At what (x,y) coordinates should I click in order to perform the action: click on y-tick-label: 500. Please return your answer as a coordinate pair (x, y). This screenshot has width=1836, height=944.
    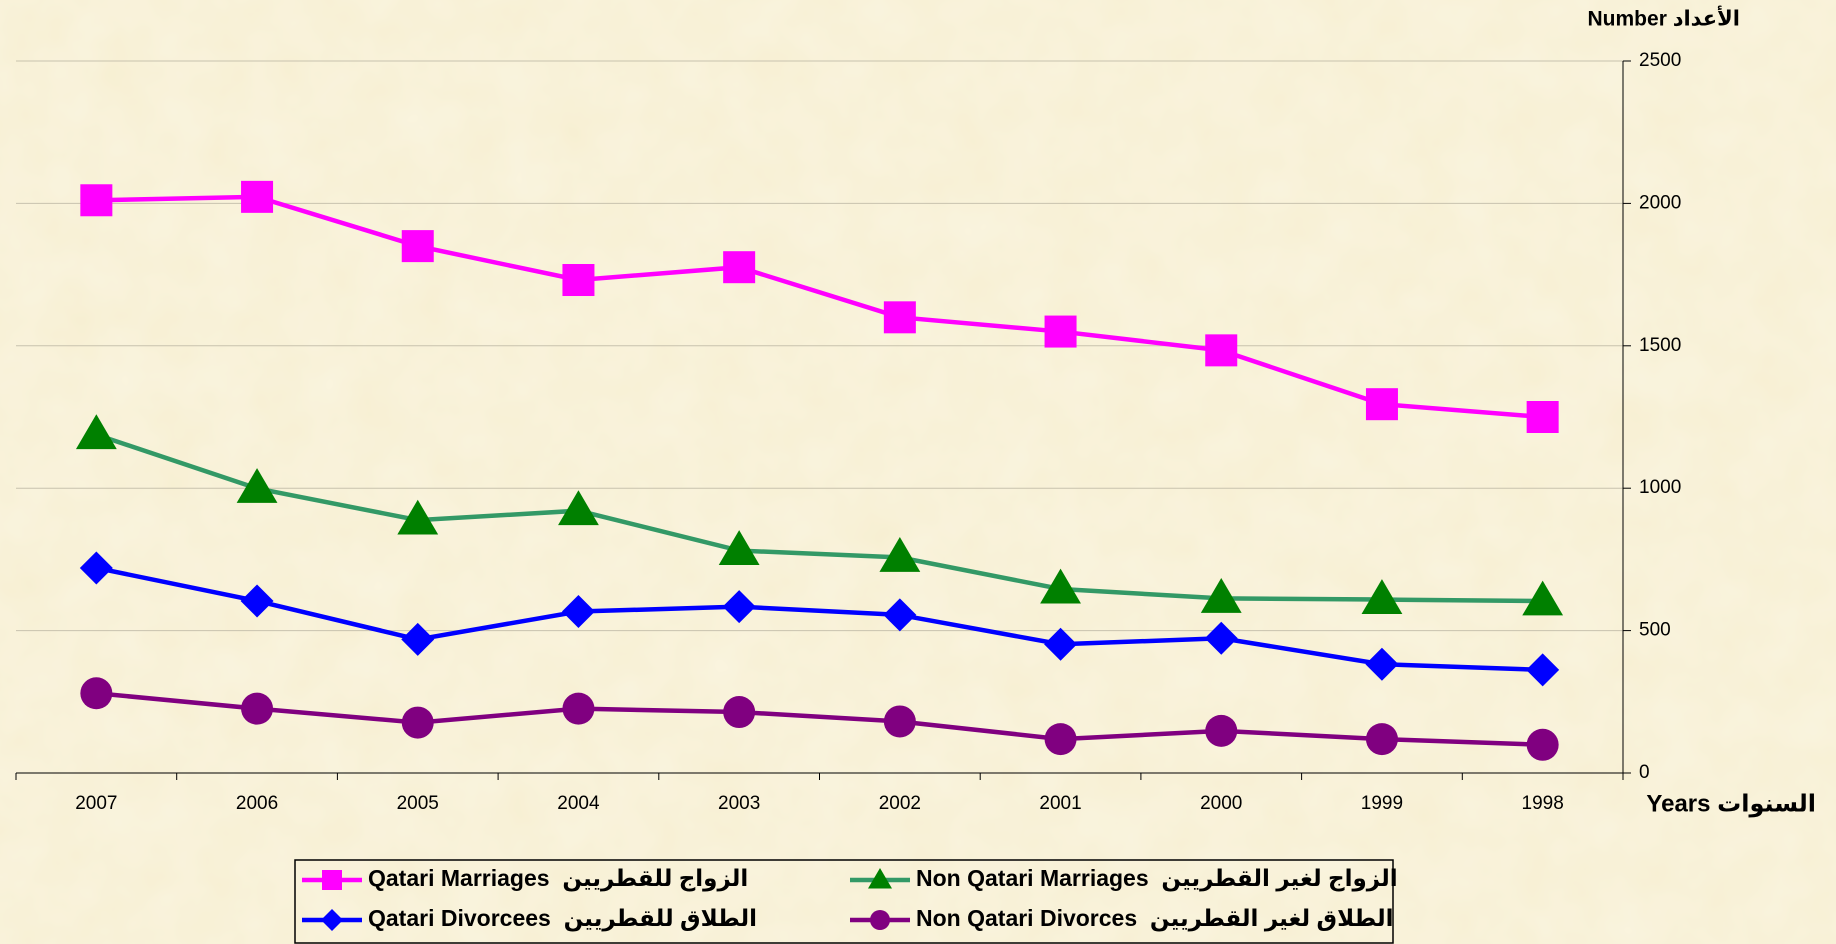
    Looking at the image, I should click on (1655, 630).